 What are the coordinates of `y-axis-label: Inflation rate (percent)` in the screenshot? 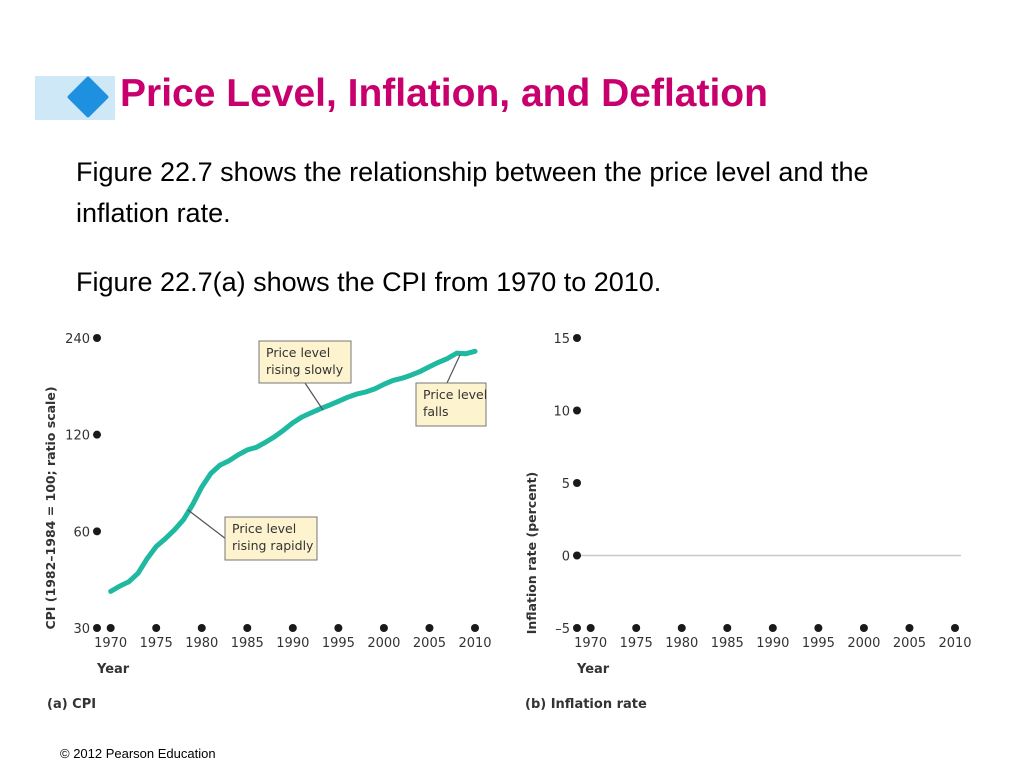 It's located at (531, 553).